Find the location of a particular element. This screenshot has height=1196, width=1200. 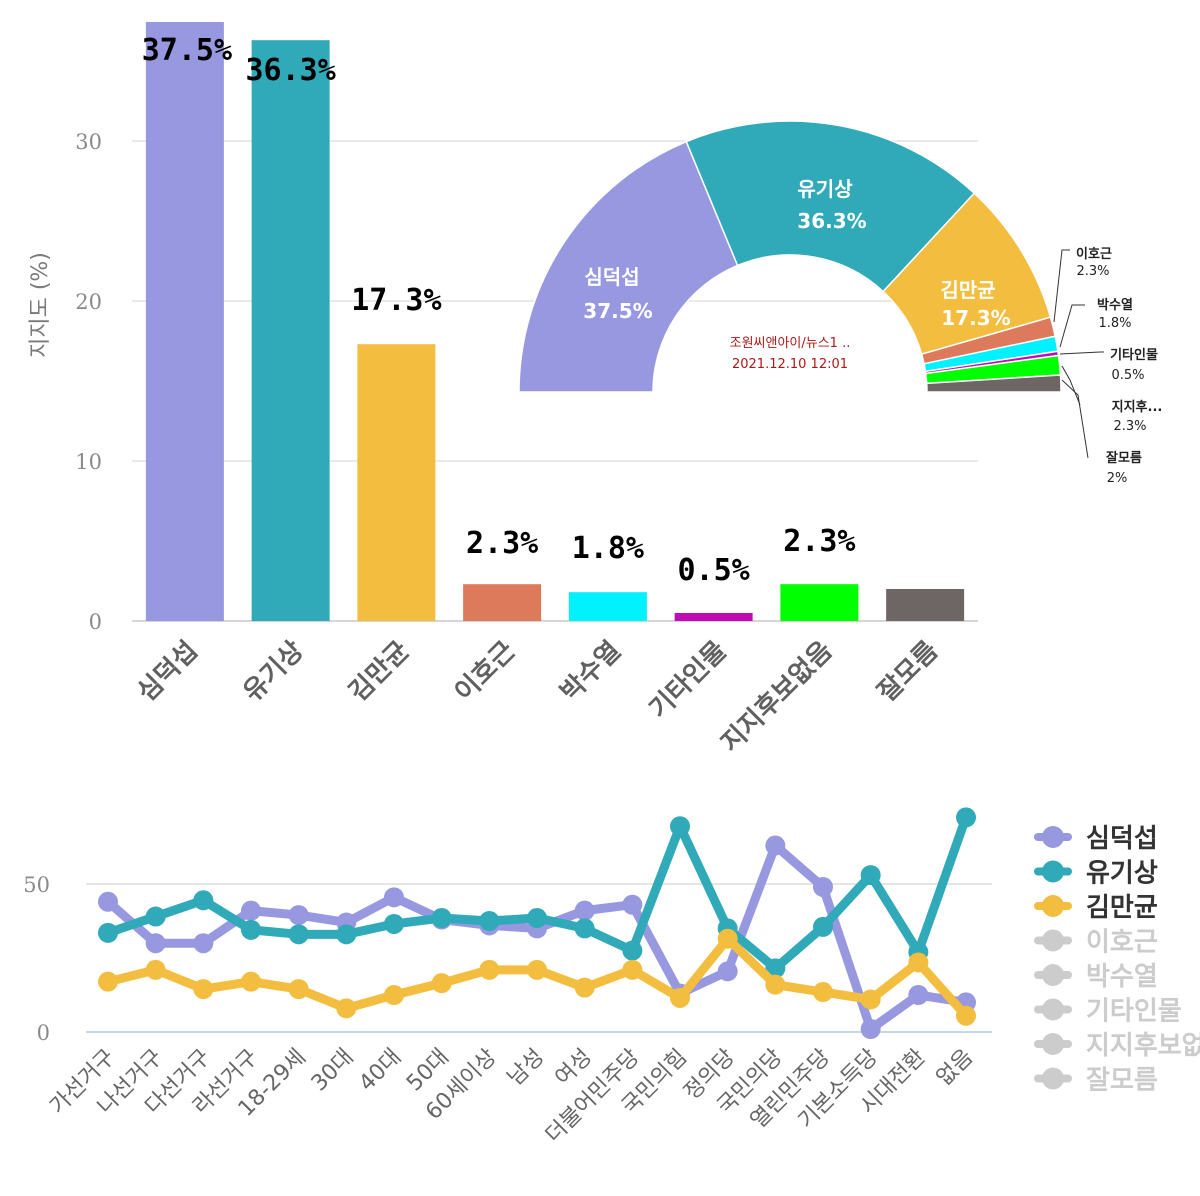

legend-item-박수열: 박수열 is located at coordinates (1096, 977).